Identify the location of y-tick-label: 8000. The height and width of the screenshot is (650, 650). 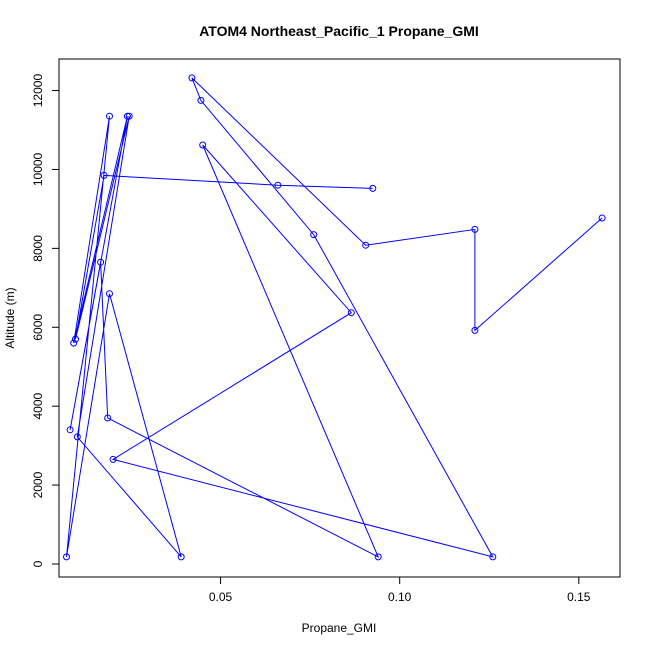
(38, 248).